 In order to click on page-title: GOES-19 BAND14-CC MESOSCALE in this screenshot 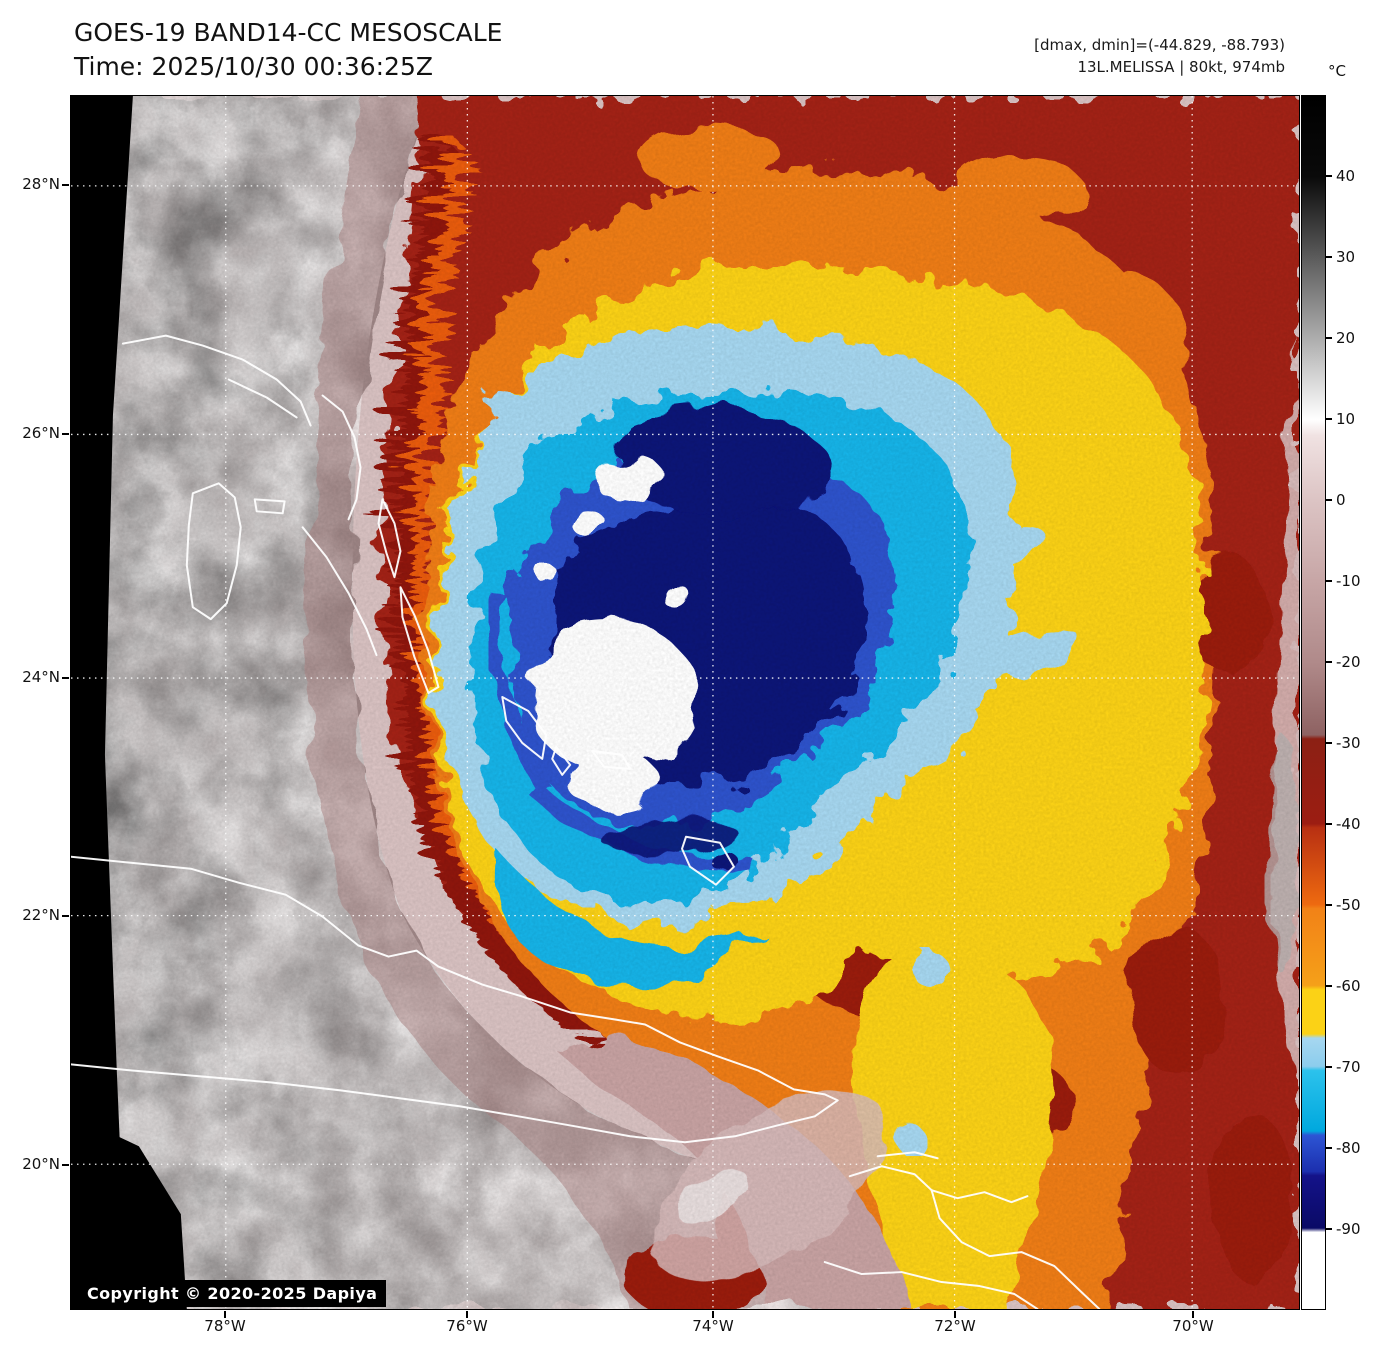, I will do `click(288, 32)`.